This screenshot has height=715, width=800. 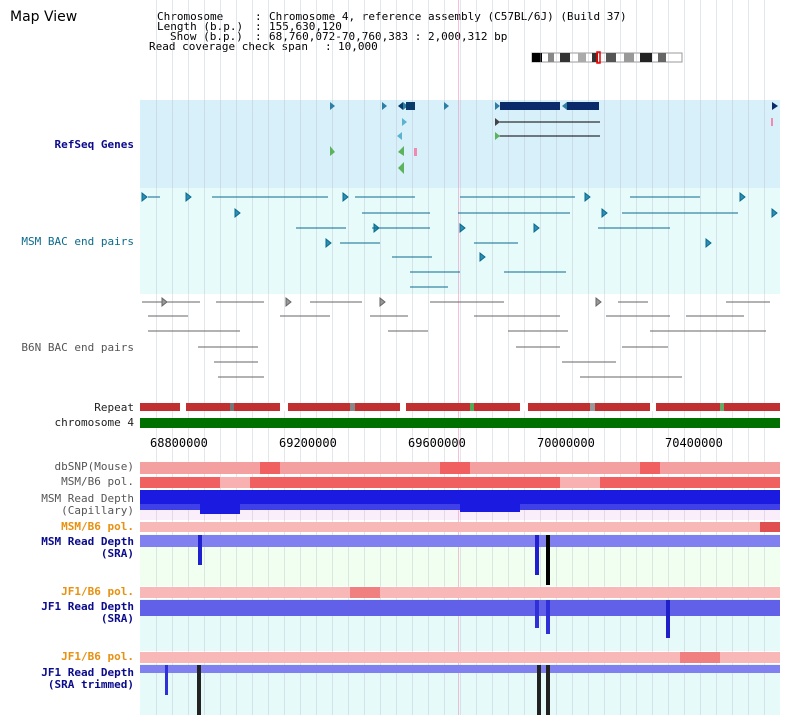 I want to click on msm-sra-depth-label-2: (SRA), so click(x=117, y=553).